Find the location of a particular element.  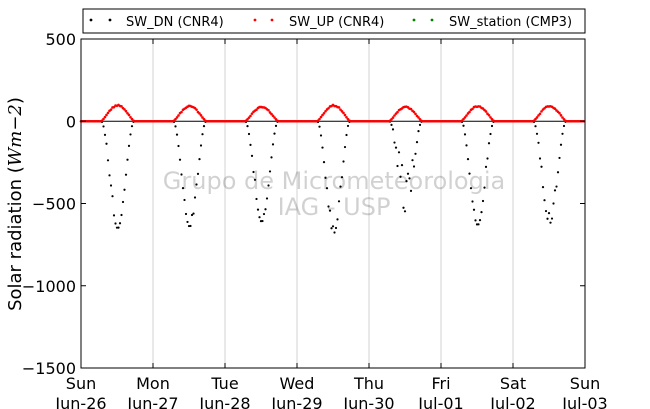

y-tick-labels: 500 0 −500 −1000 −1500 is located at coordinates (49, 204).